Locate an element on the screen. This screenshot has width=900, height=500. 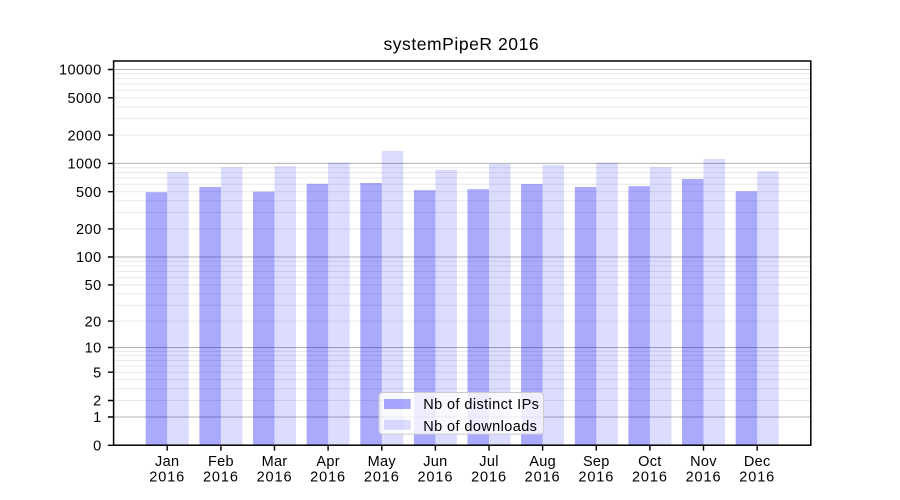
svg-text: 0 is located at coordinates (97, 447).